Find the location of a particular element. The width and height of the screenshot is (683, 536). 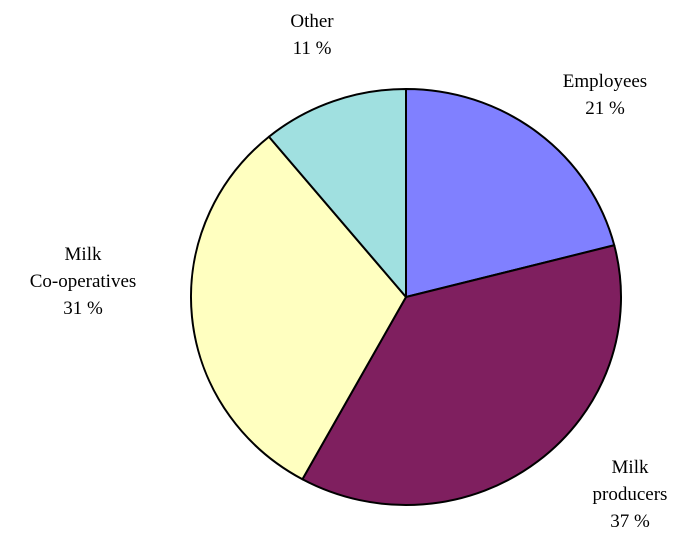

pie-slice-employees is located at coordinates (510, 193).